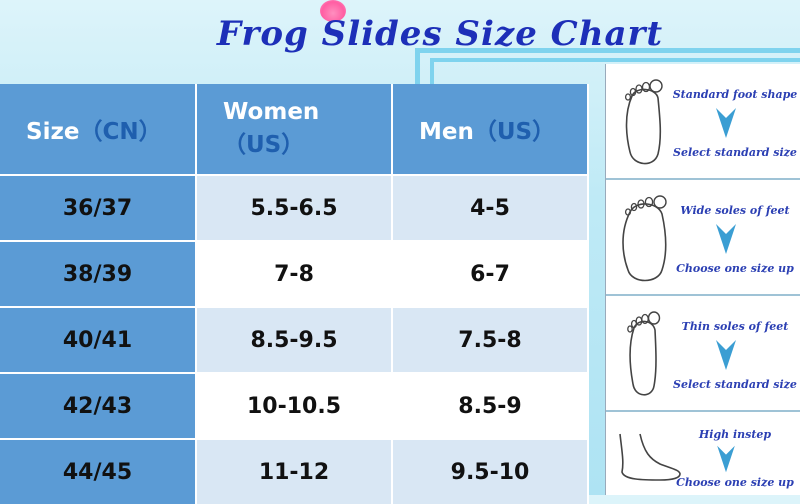 The height and width of the screenshot is (504, 800). What do you see at coordinates (440, 34) in the screenshot?
I see `chart-title: Frog Slides Size Chart` at bounding box center [440, 34].